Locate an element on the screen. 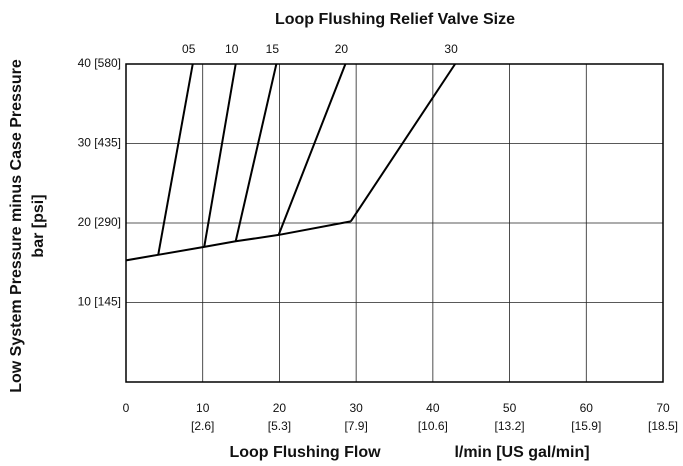  x-tick-label: 0 is located at coordinates (126, 408).